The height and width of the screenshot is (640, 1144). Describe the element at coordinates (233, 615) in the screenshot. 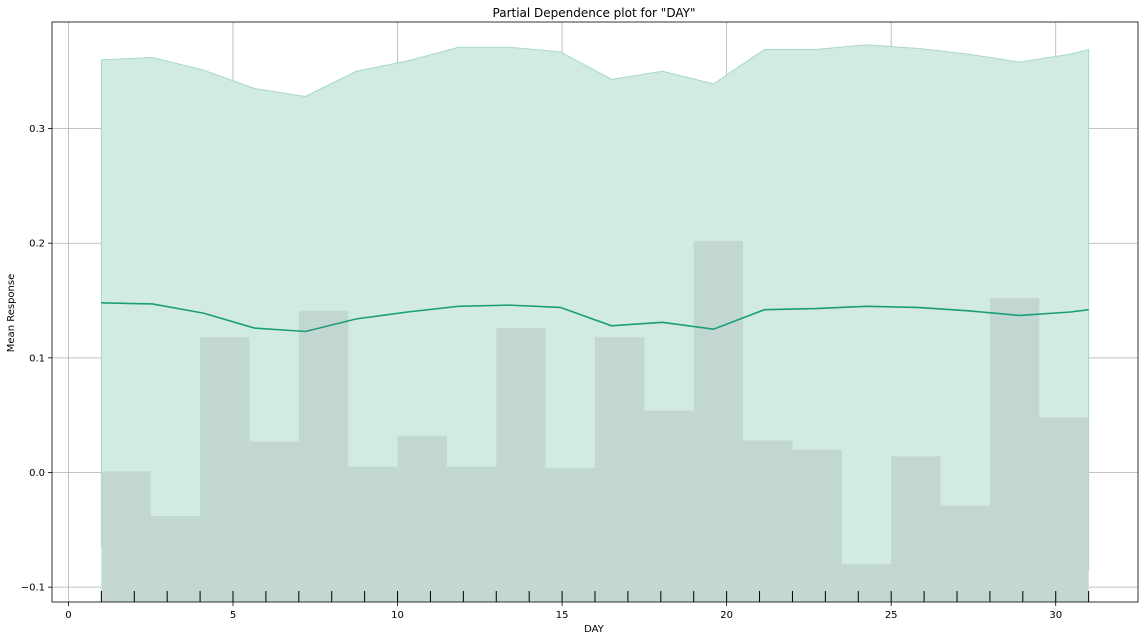

I see `x-tick-label: 5` at that location.